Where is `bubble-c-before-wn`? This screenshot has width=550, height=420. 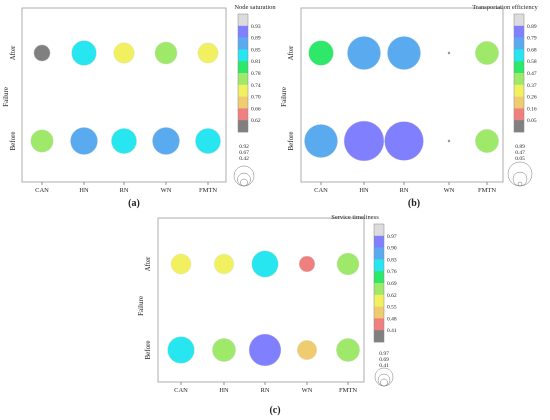 bubble-c-before-wn is located at coordinates (307, 350).